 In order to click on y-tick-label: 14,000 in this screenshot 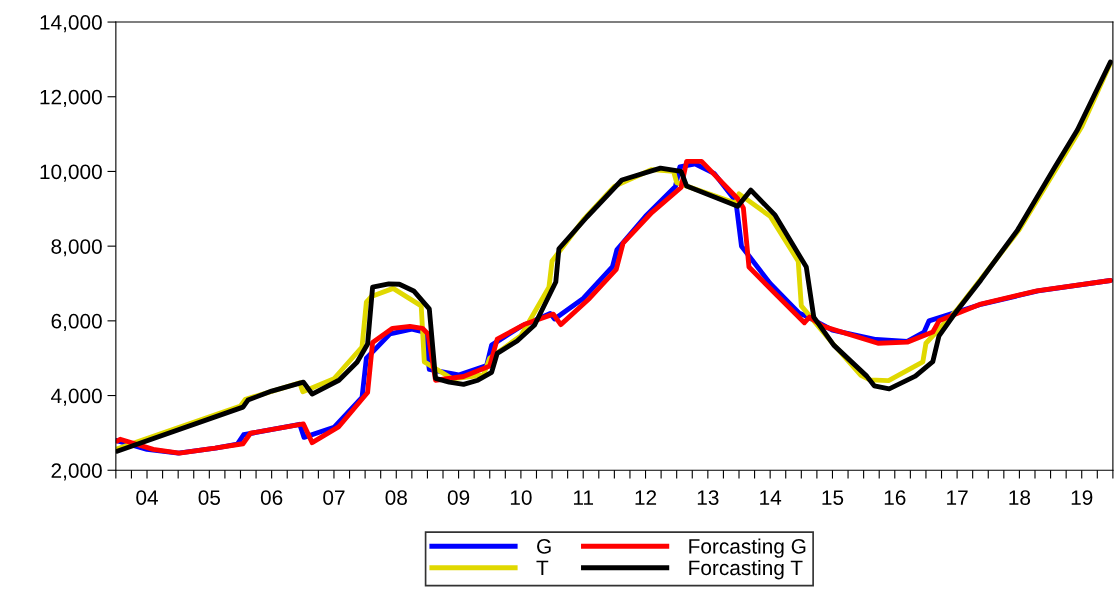, I will do `click(71, 24)`.